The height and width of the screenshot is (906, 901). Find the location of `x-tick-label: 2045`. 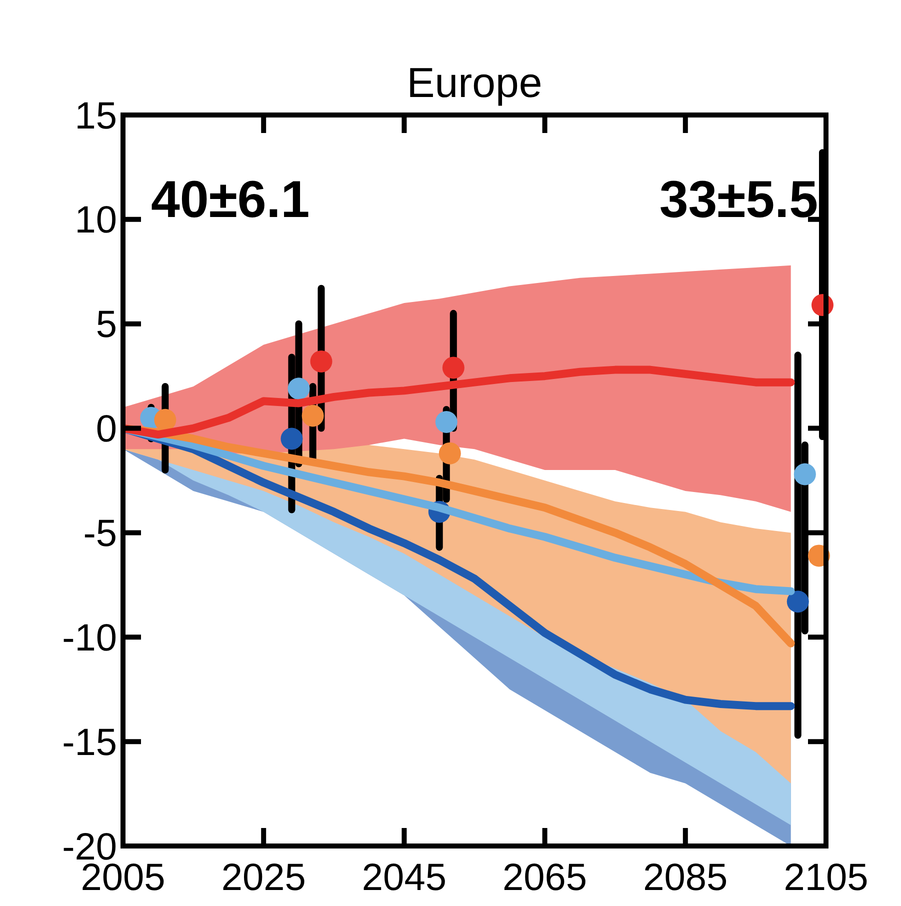

x-tick-label: 2045 is located at coordinates (404, 878).